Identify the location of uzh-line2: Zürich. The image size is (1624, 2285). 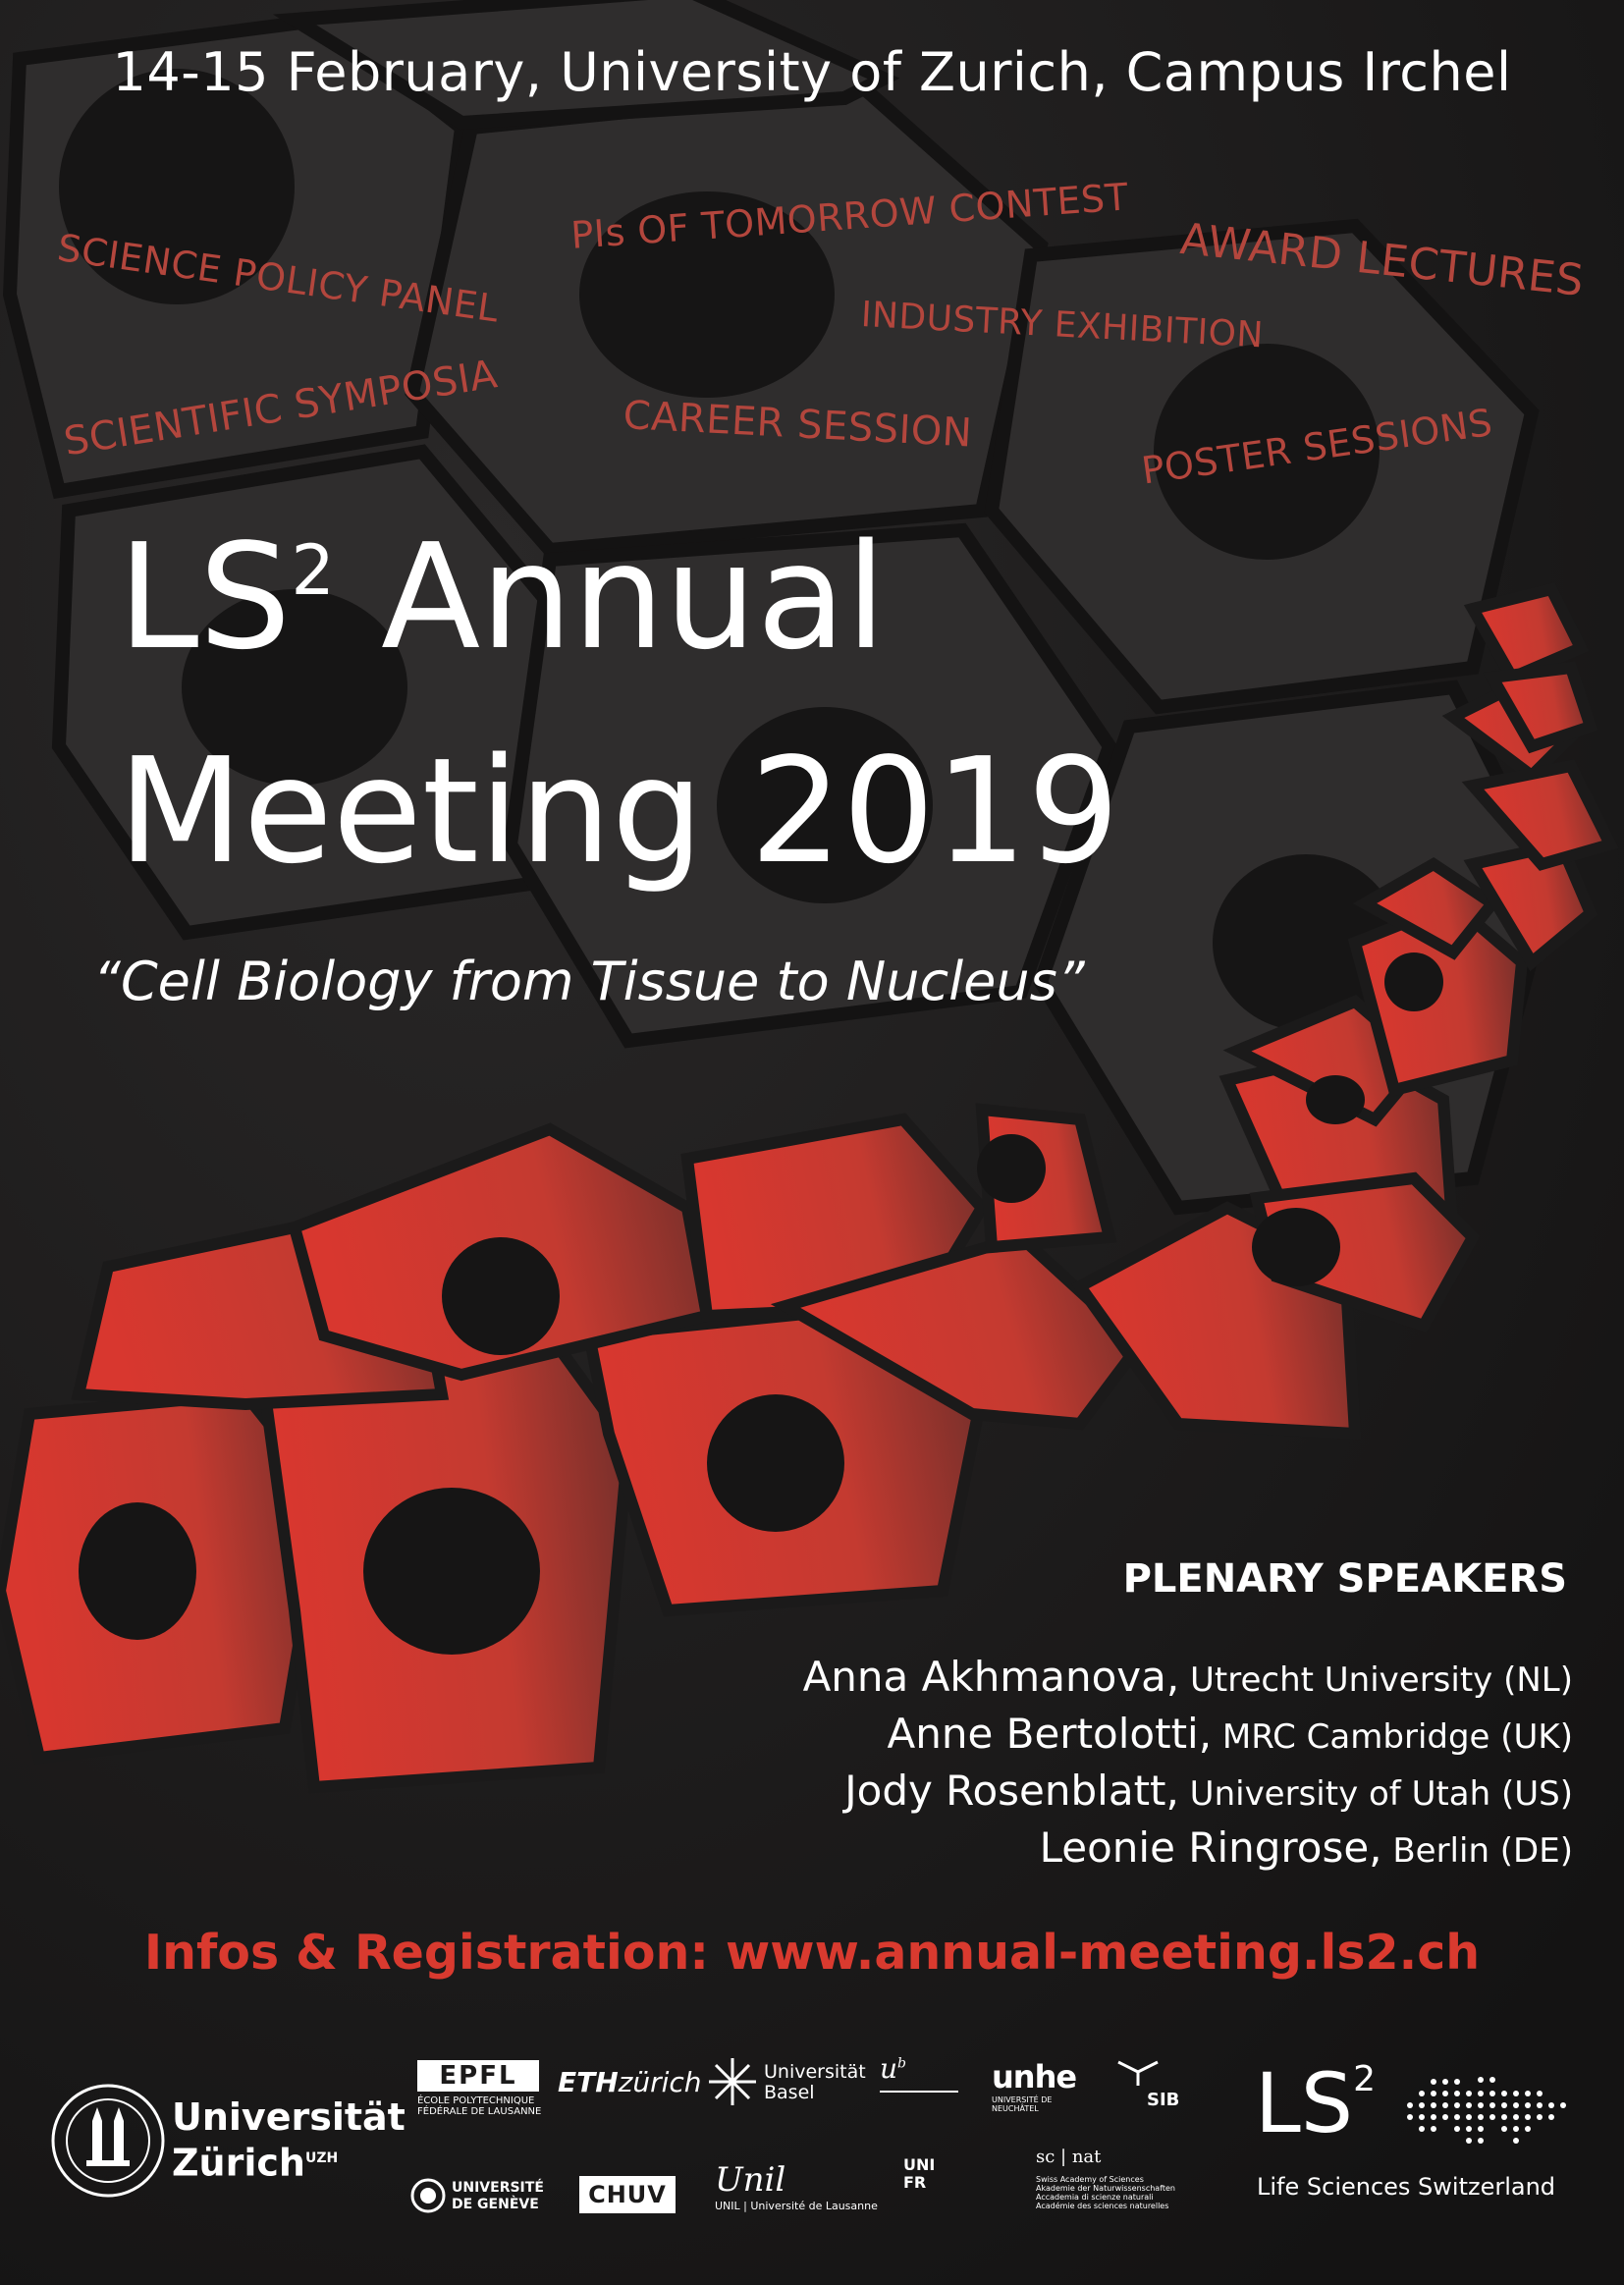
(238, 2163).